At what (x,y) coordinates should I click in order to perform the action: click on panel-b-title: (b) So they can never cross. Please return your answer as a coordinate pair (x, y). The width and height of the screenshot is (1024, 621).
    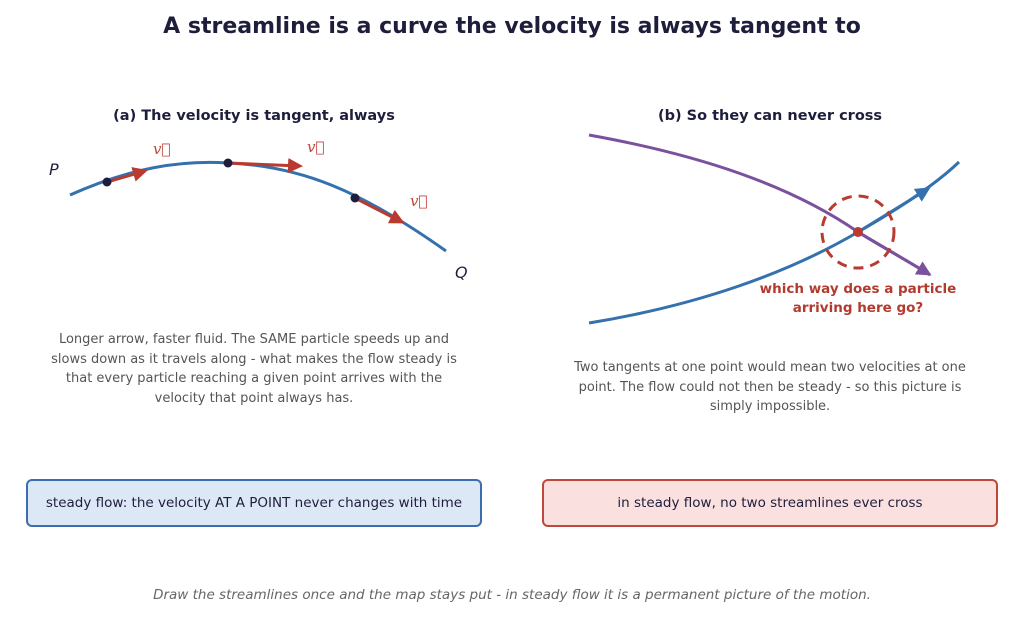
    Looking at the image, I should click on (770, 116).